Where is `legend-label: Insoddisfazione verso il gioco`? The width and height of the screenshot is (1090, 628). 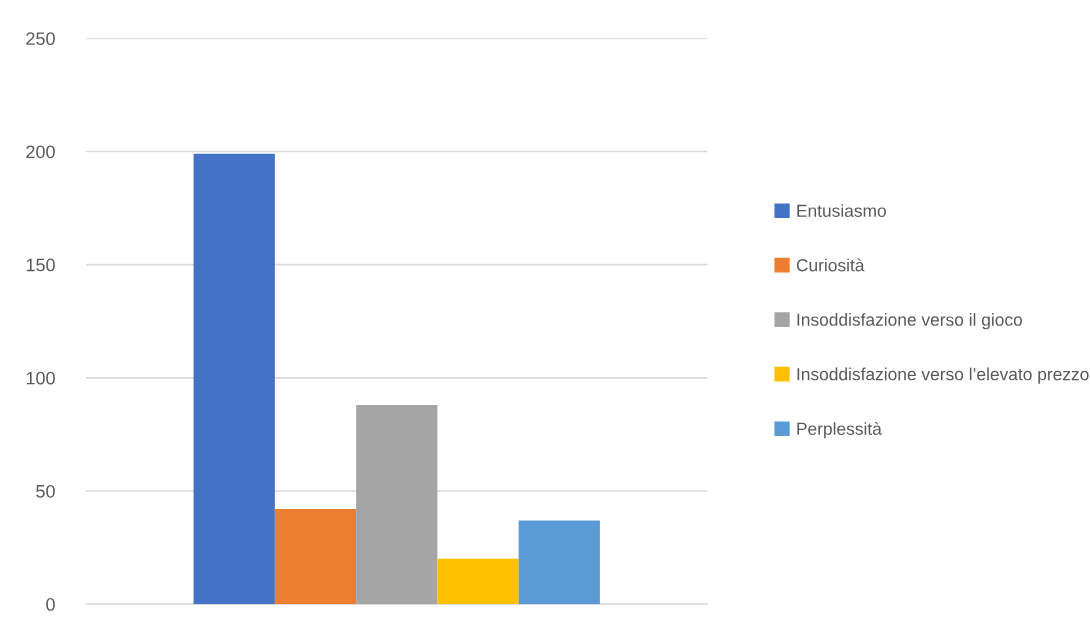 legend-label: Insoddisfazione verso il gioco is located at coordinates (910, 321).